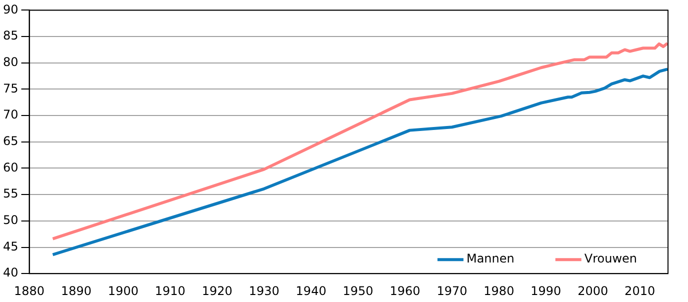 This screenshot has height=302, width=688. I want to click on y-tick-label: 85, so click(10, 35).